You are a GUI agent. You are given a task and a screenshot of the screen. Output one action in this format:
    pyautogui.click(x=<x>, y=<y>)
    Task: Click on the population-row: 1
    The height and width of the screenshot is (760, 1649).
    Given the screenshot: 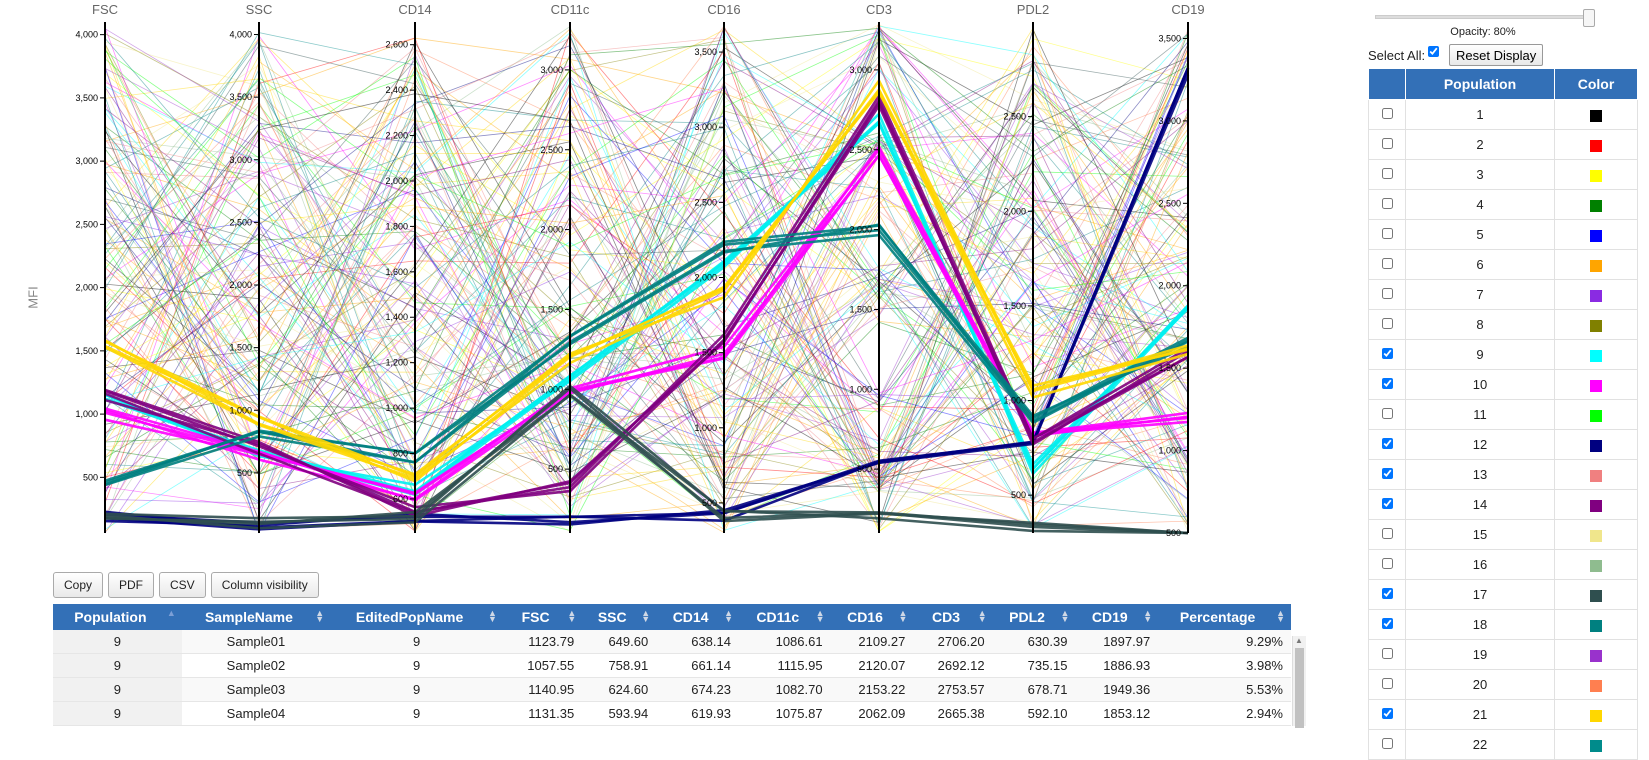 What is the action you would take?
    pyautogui.click(x=1503, y=114)
    